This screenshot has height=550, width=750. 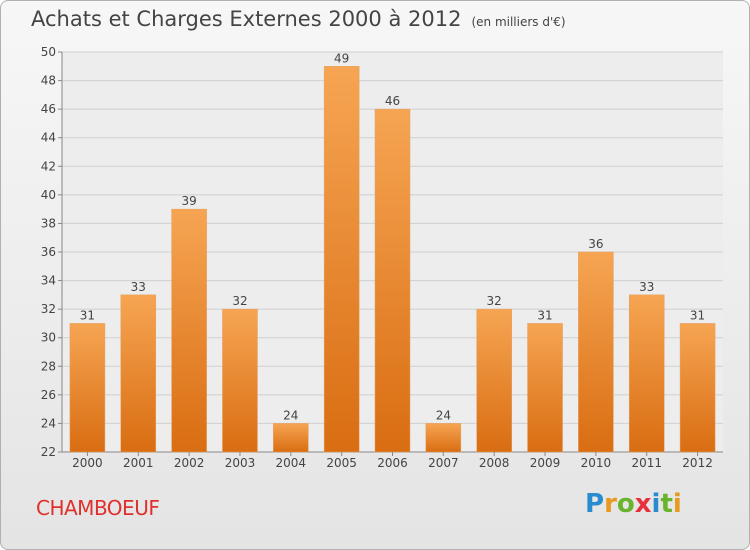 I want to click on y-tick-label: 34, so click(x=48, y=281).